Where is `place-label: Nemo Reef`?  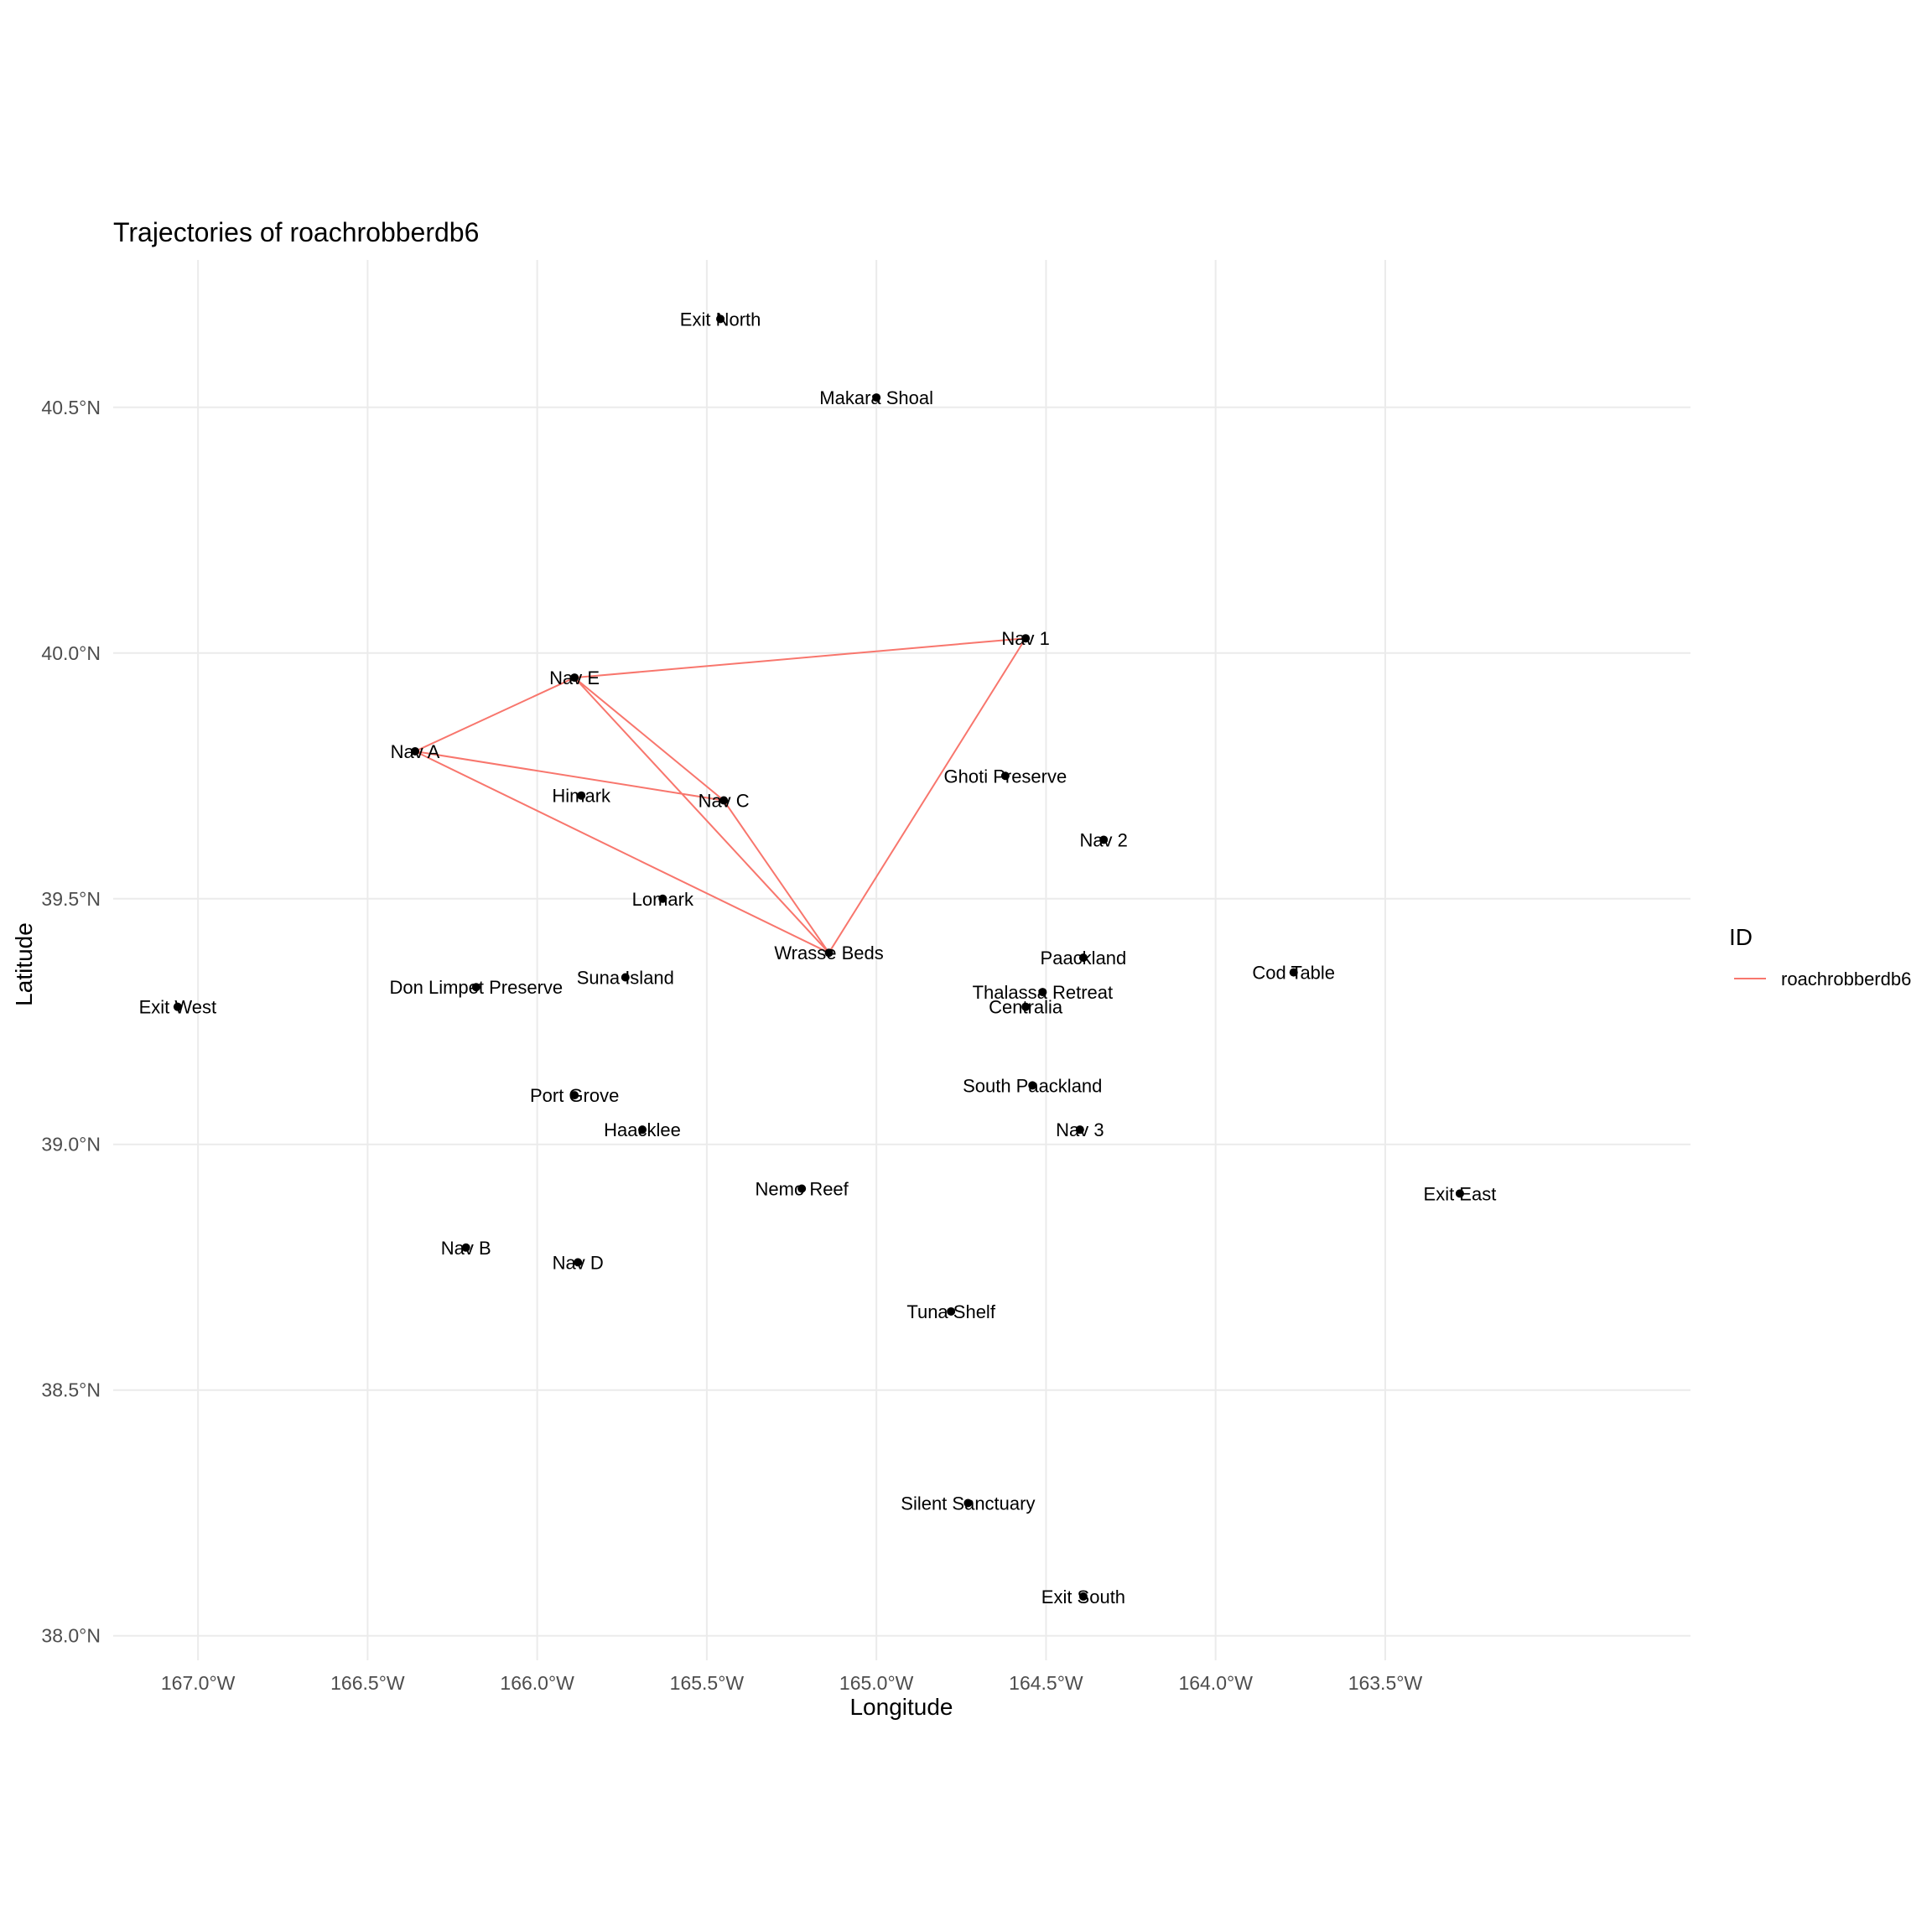 place-label: Nemo Reef is located at coordinates (802, 1188).